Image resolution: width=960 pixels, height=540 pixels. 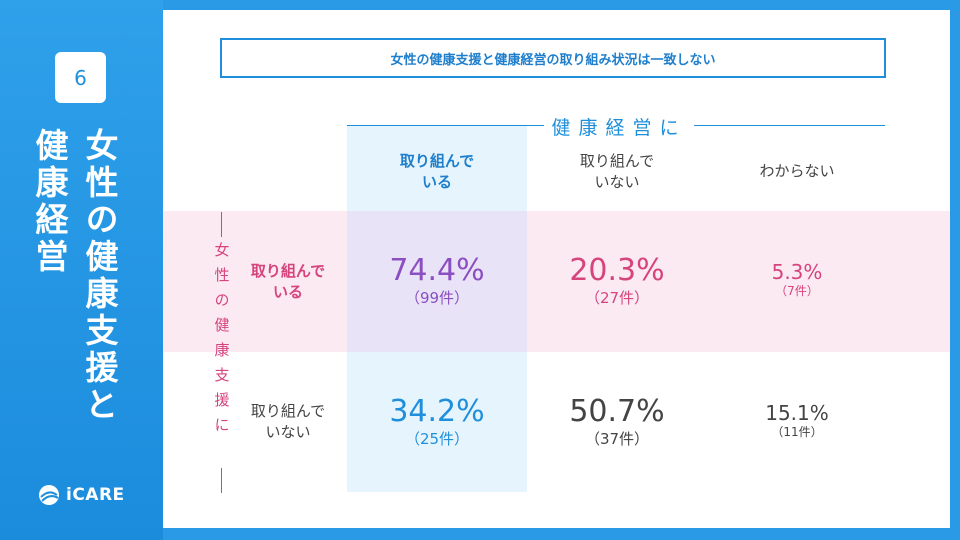 What do you see at coordinates (288, 422) in the screenshot?
I see `row-header-not-doing: 取り組んで いない` at bounding box center [288, 422].